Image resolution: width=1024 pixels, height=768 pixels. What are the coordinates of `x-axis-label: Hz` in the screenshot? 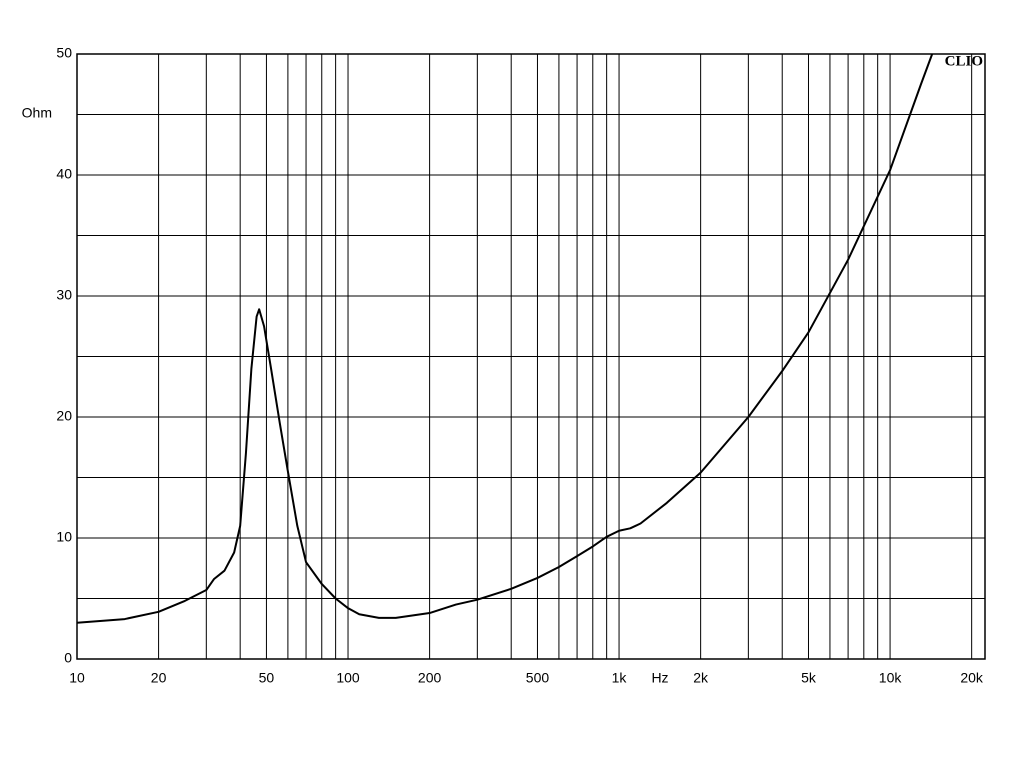 It's located at (659, 678).